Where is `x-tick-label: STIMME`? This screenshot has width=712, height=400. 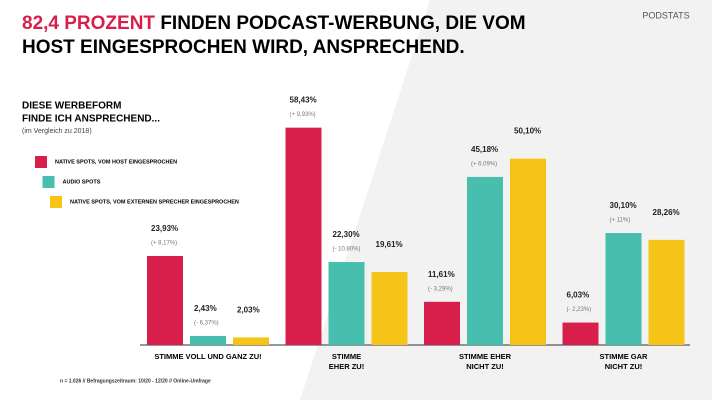 x-tick-label: STIMME is located at coordinates (346, 356).